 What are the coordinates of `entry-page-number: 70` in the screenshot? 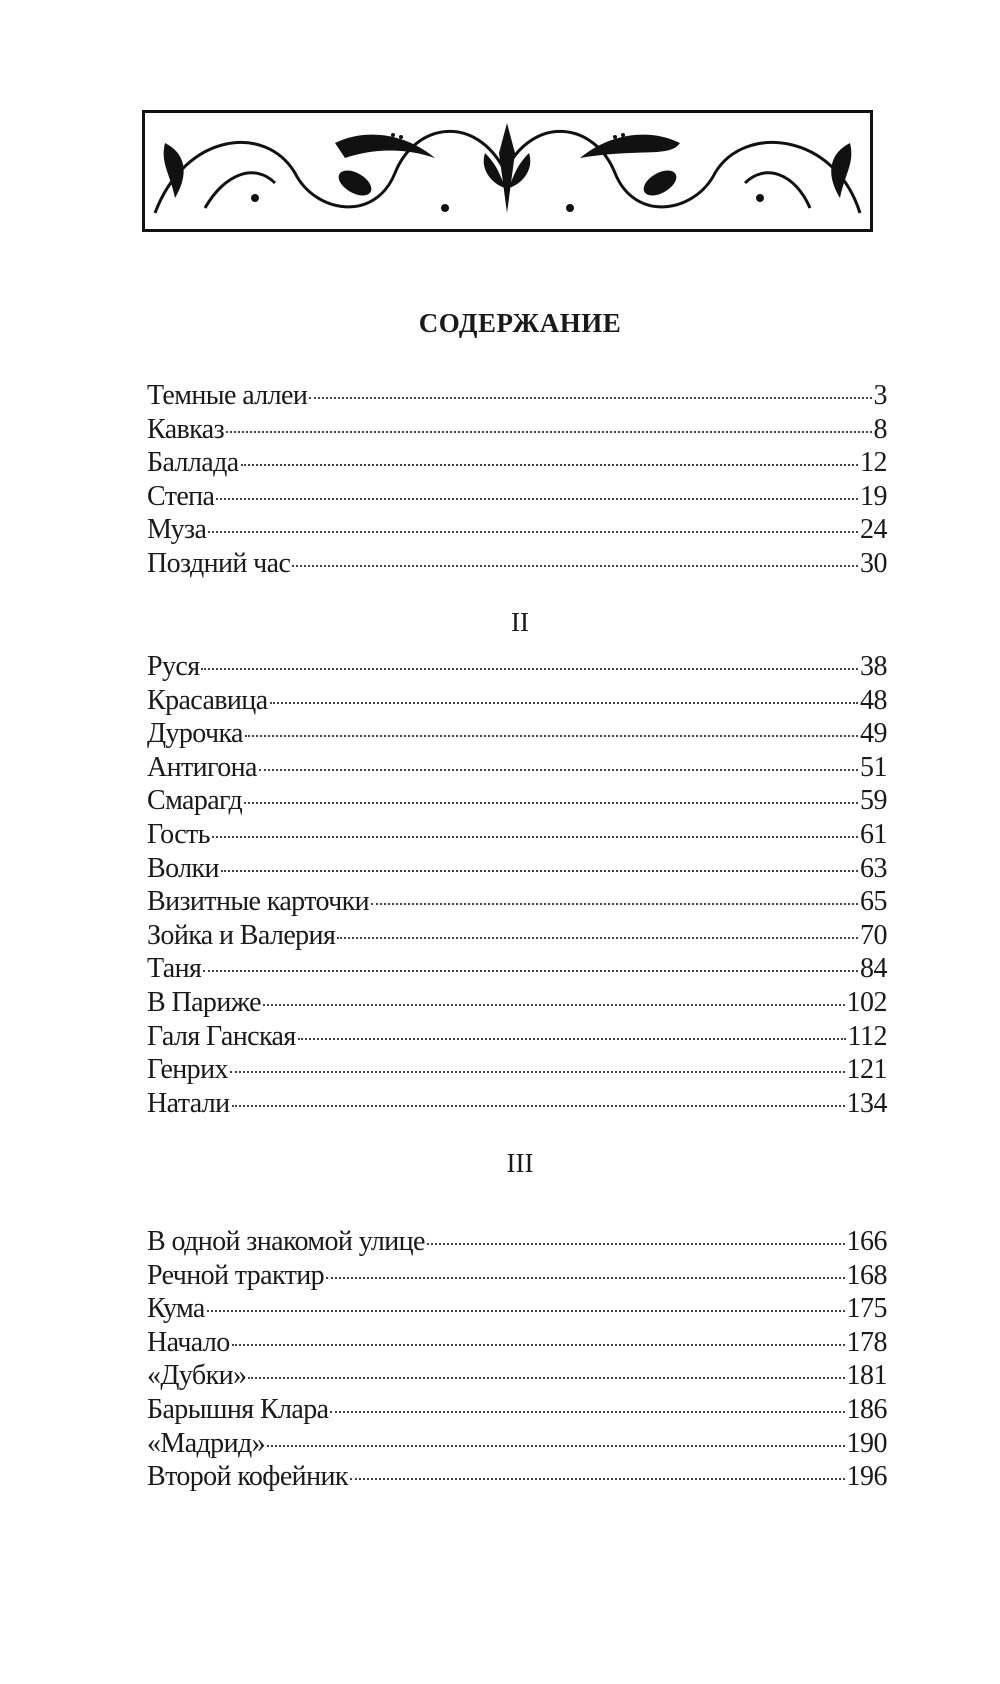 It's located at (874, 935).